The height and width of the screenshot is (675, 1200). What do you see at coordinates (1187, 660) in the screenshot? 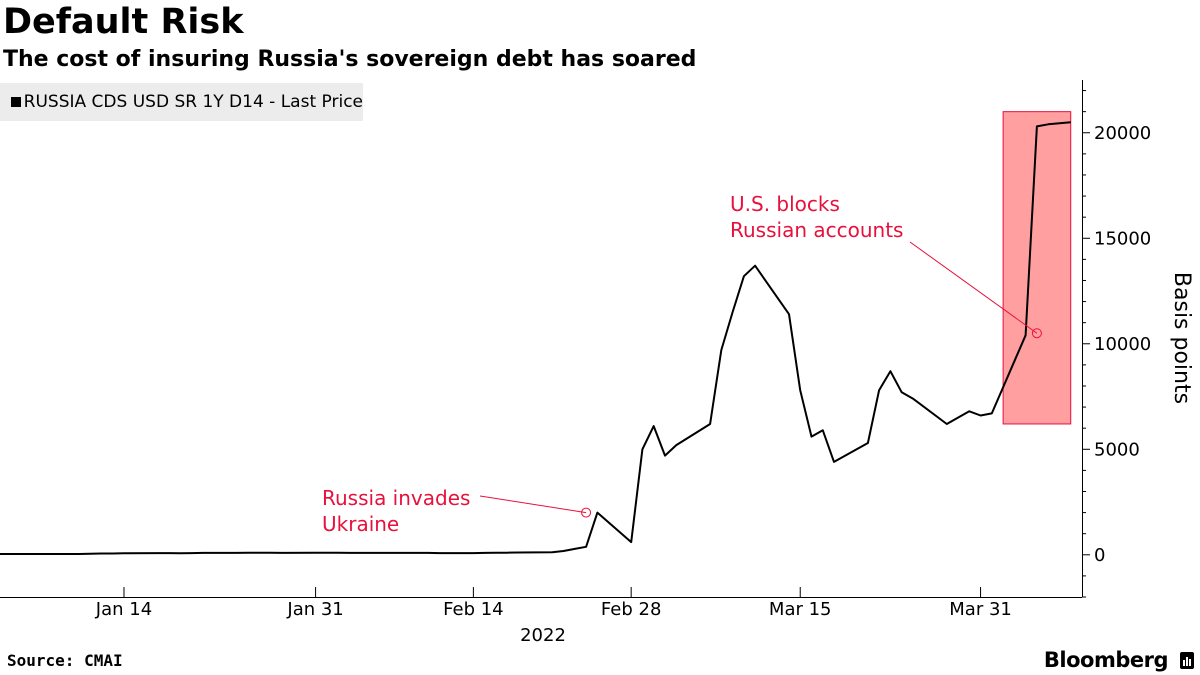
I see `bloomberg-bars-icon` at bounding box center [1187, 660].